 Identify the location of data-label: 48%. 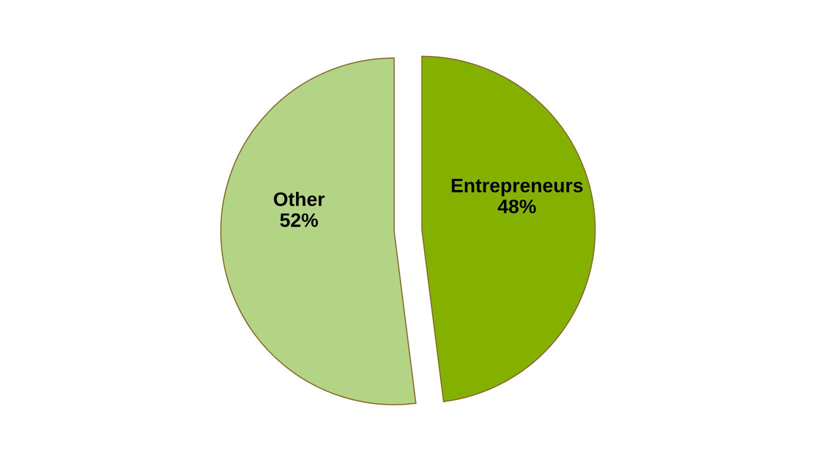
(517, 207).